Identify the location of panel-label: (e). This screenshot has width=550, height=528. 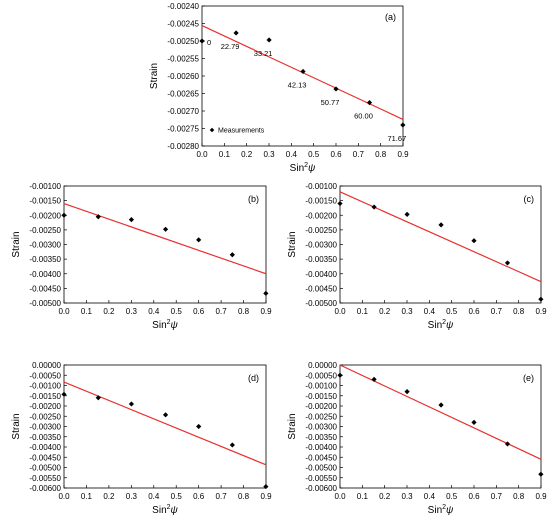
(528, 378).